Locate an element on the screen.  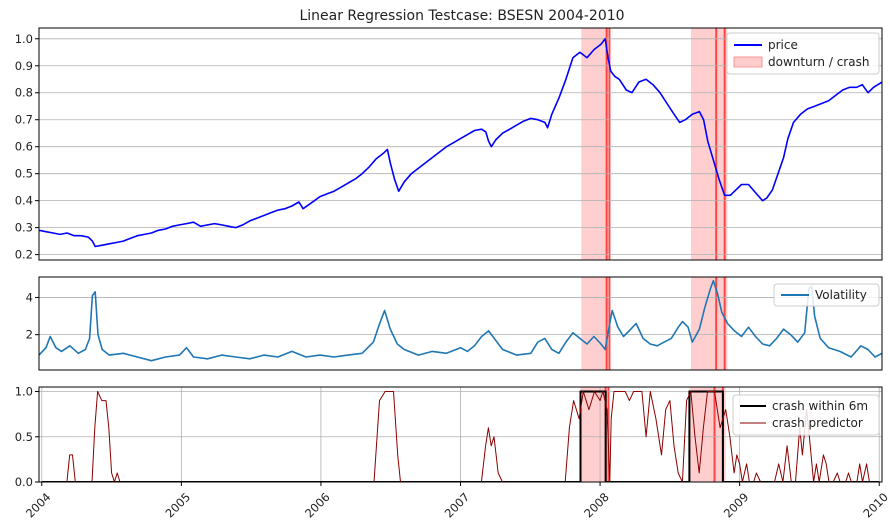
price-ytick-label: 0.2 is located at coordinates (24, 255).